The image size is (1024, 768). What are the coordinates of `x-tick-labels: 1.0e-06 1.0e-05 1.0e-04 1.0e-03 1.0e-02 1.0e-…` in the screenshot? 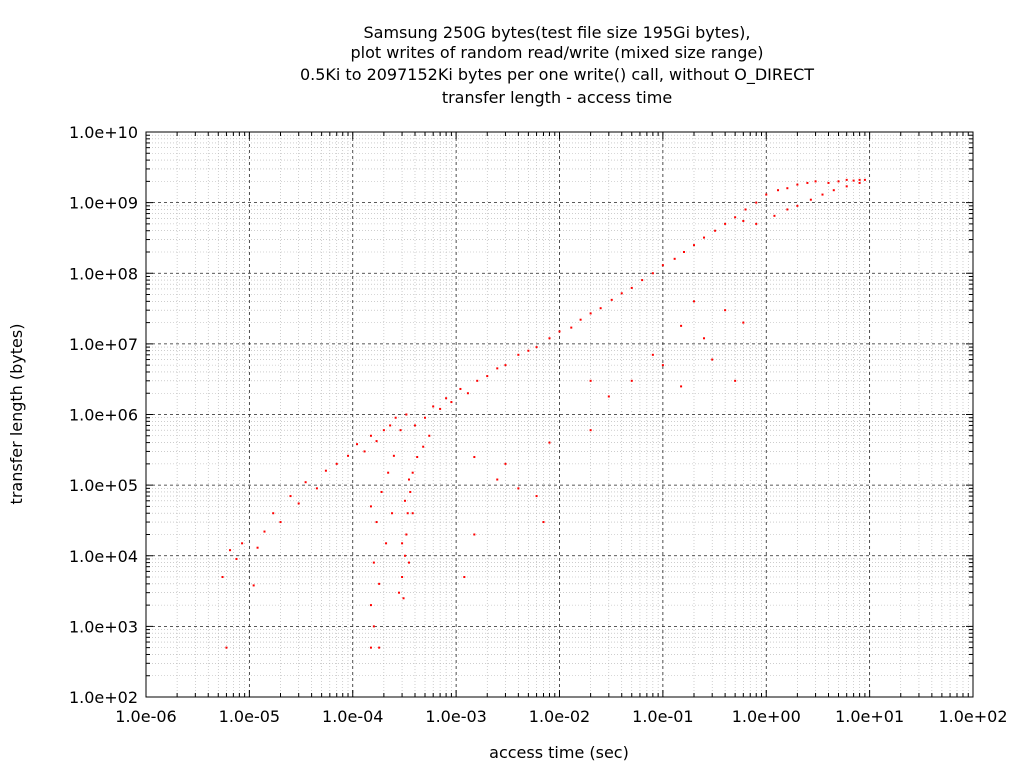 It's located at (561, 716).